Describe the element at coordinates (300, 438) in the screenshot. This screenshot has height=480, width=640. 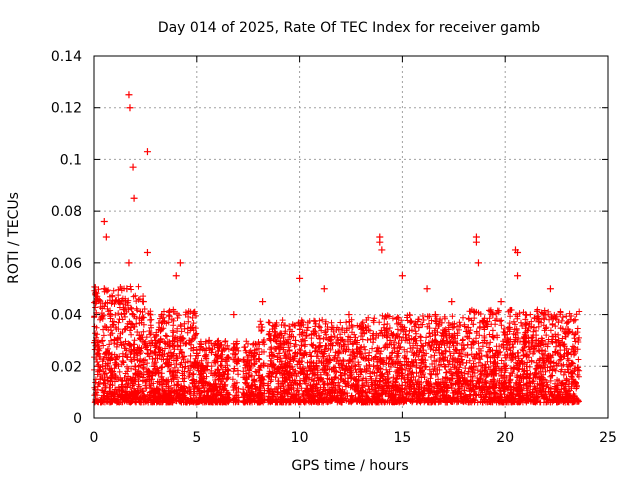
I see `x-tick-label: 10` at that location.